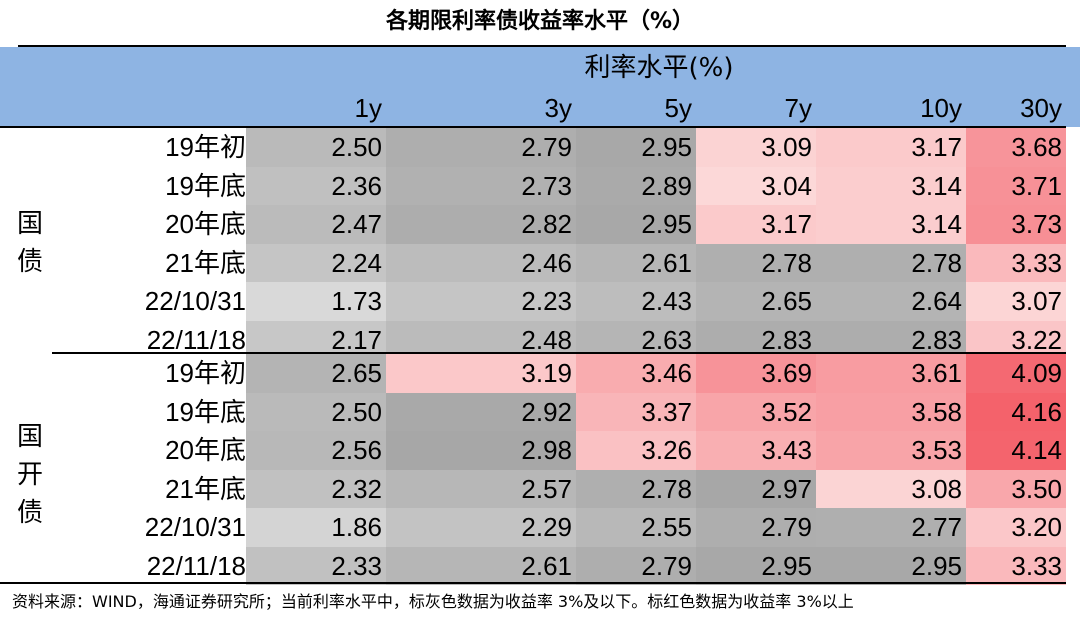  Describe the element at coordinates (891, 301) in the screenshot. I see `table-cell: 2.64` at that location.